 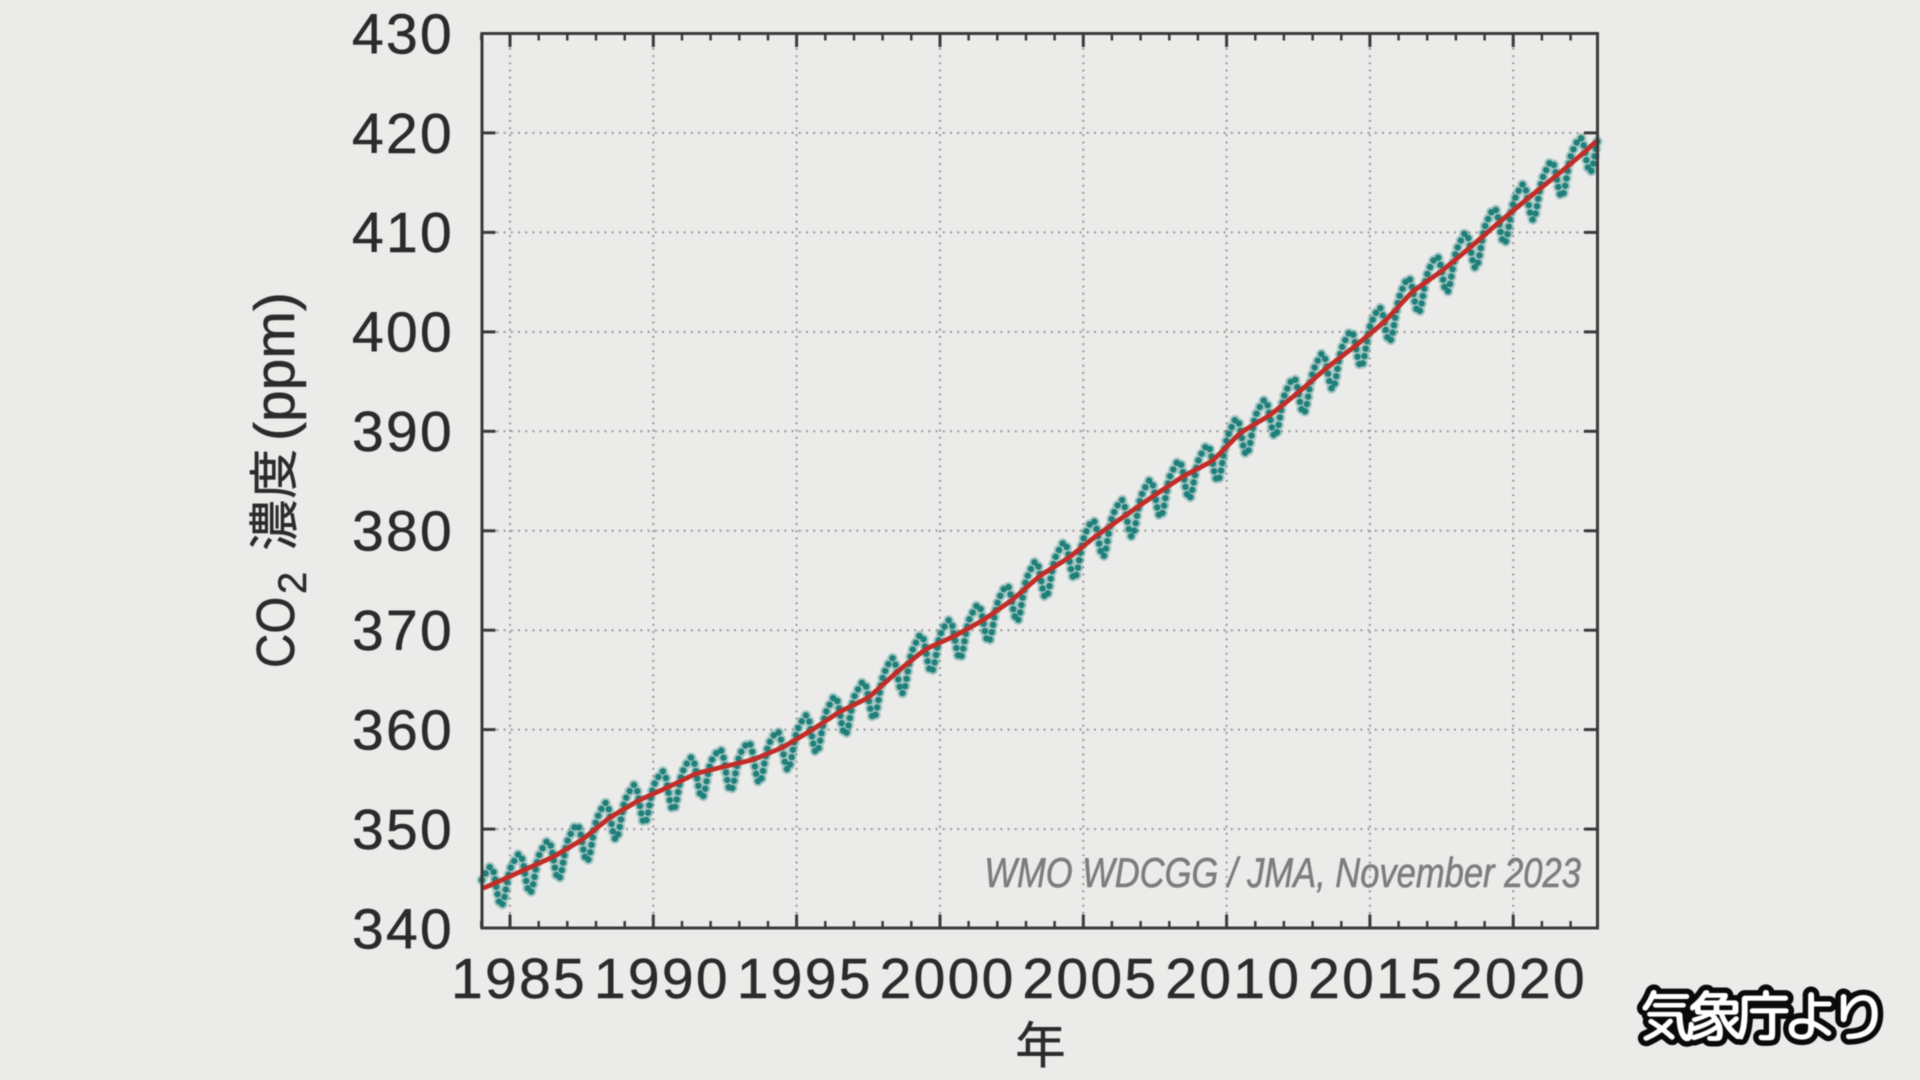 What do you see at coordinates (403, 134) in the screenshot?
I see `svg-text: 420` at bounding box center [403, 134].